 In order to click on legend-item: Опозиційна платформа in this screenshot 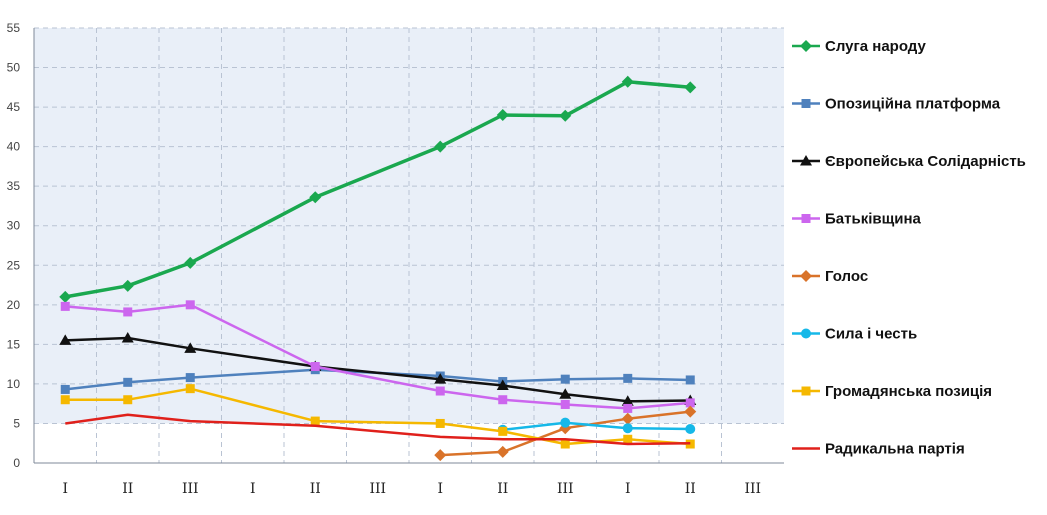, I will do `click(896, 104)`.